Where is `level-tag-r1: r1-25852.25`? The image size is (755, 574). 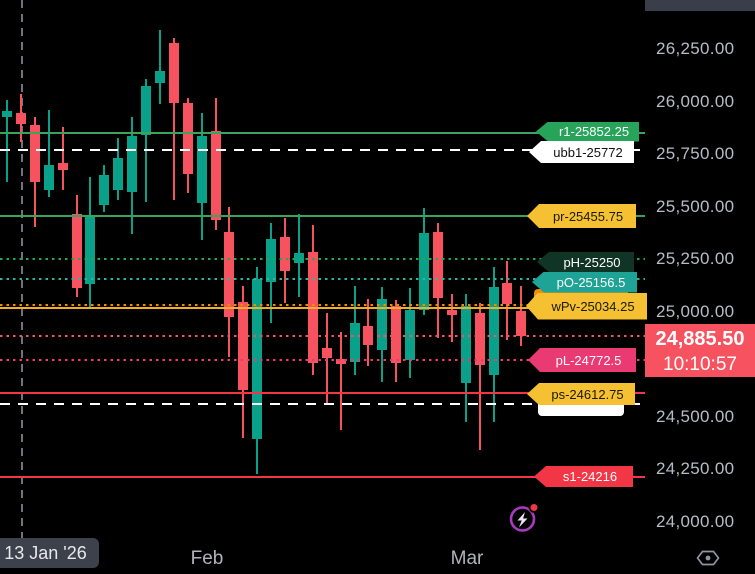 level-tag-r1: r1-25852.25 is located at coordinates (587, 131).